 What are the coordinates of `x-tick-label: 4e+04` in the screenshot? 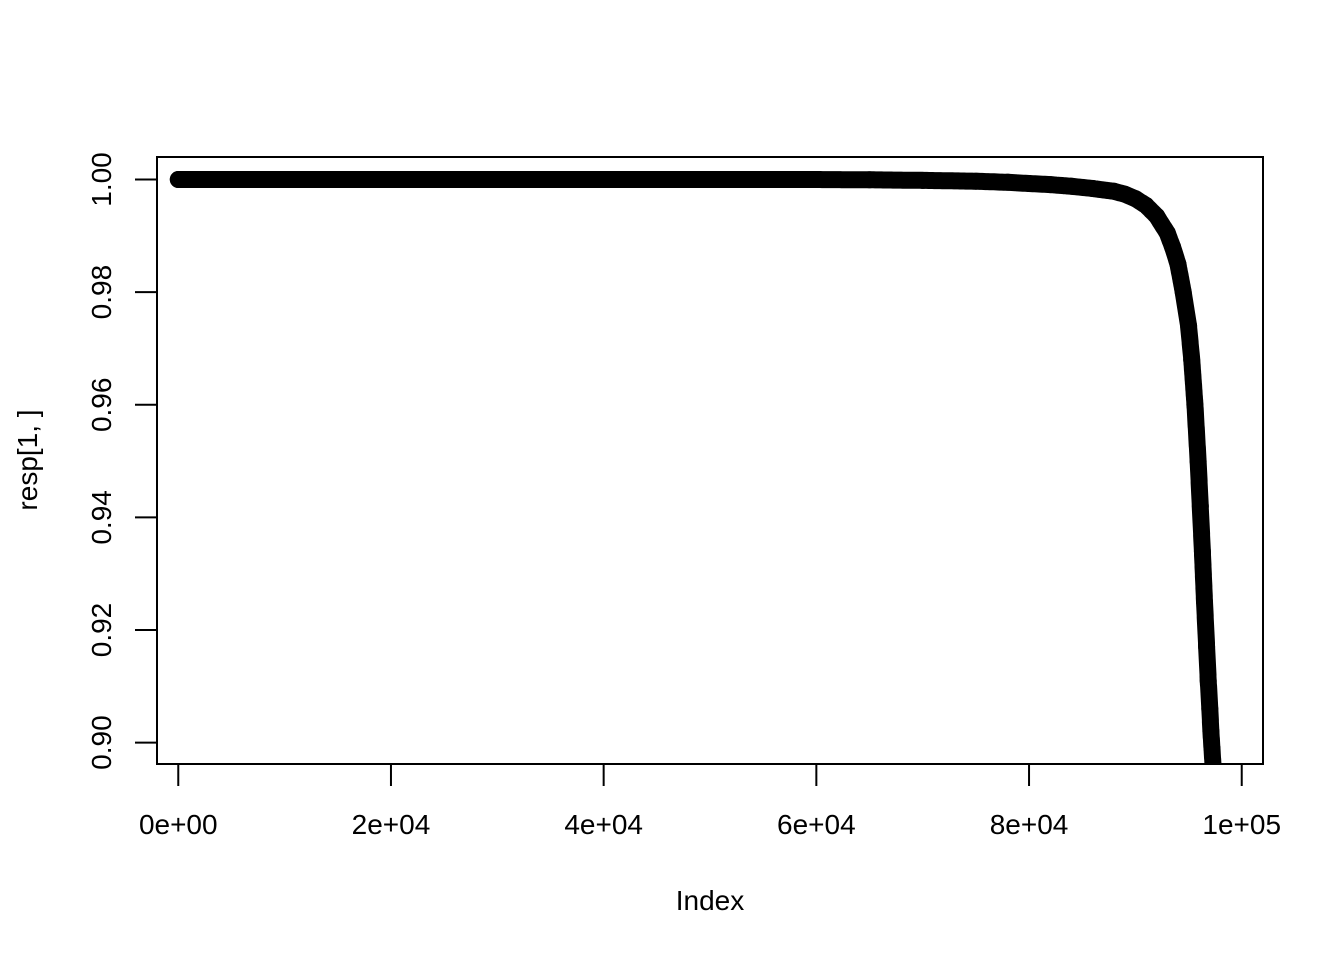 It's located at (603, 824).